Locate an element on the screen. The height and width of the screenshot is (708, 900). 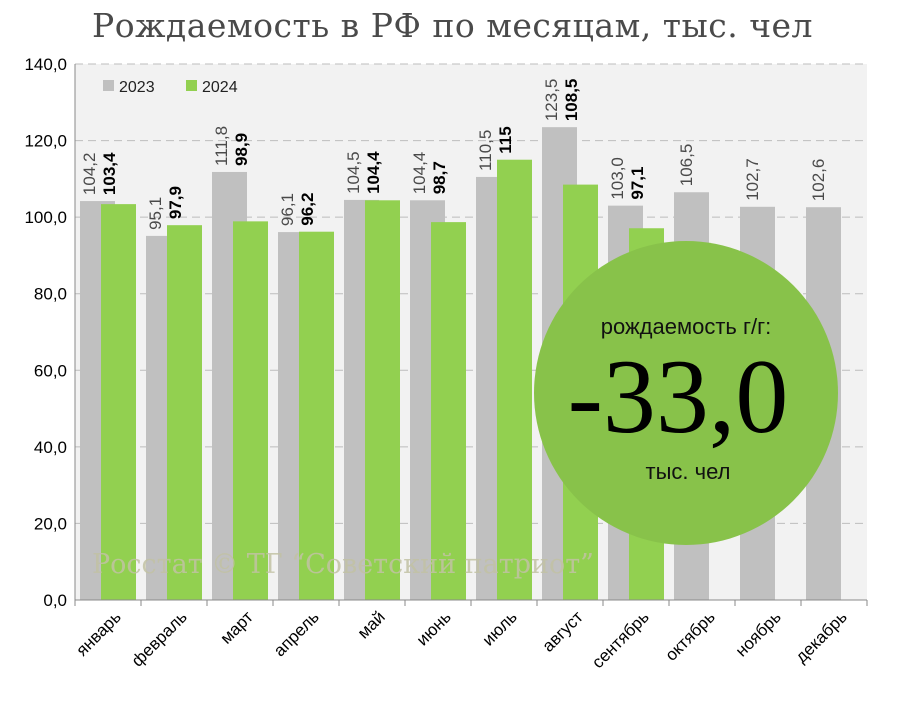
y-tick-label: 140,0 is located at coordinates (45, 64).